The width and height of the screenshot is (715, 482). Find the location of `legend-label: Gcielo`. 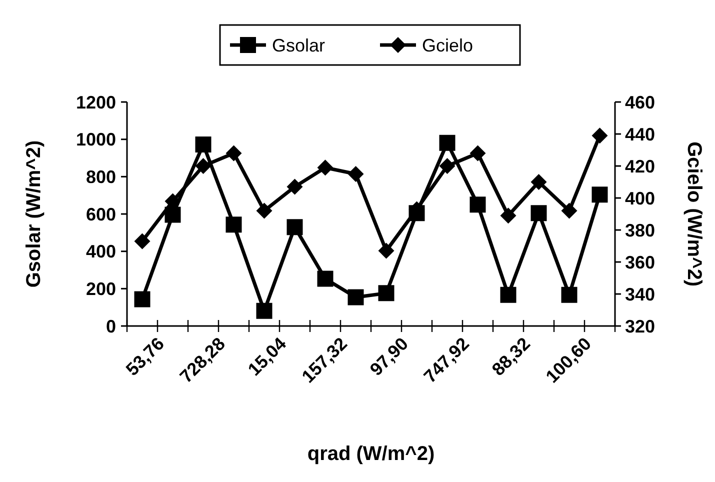

legend-label: Gcielo is located at coordinates (448, 45).